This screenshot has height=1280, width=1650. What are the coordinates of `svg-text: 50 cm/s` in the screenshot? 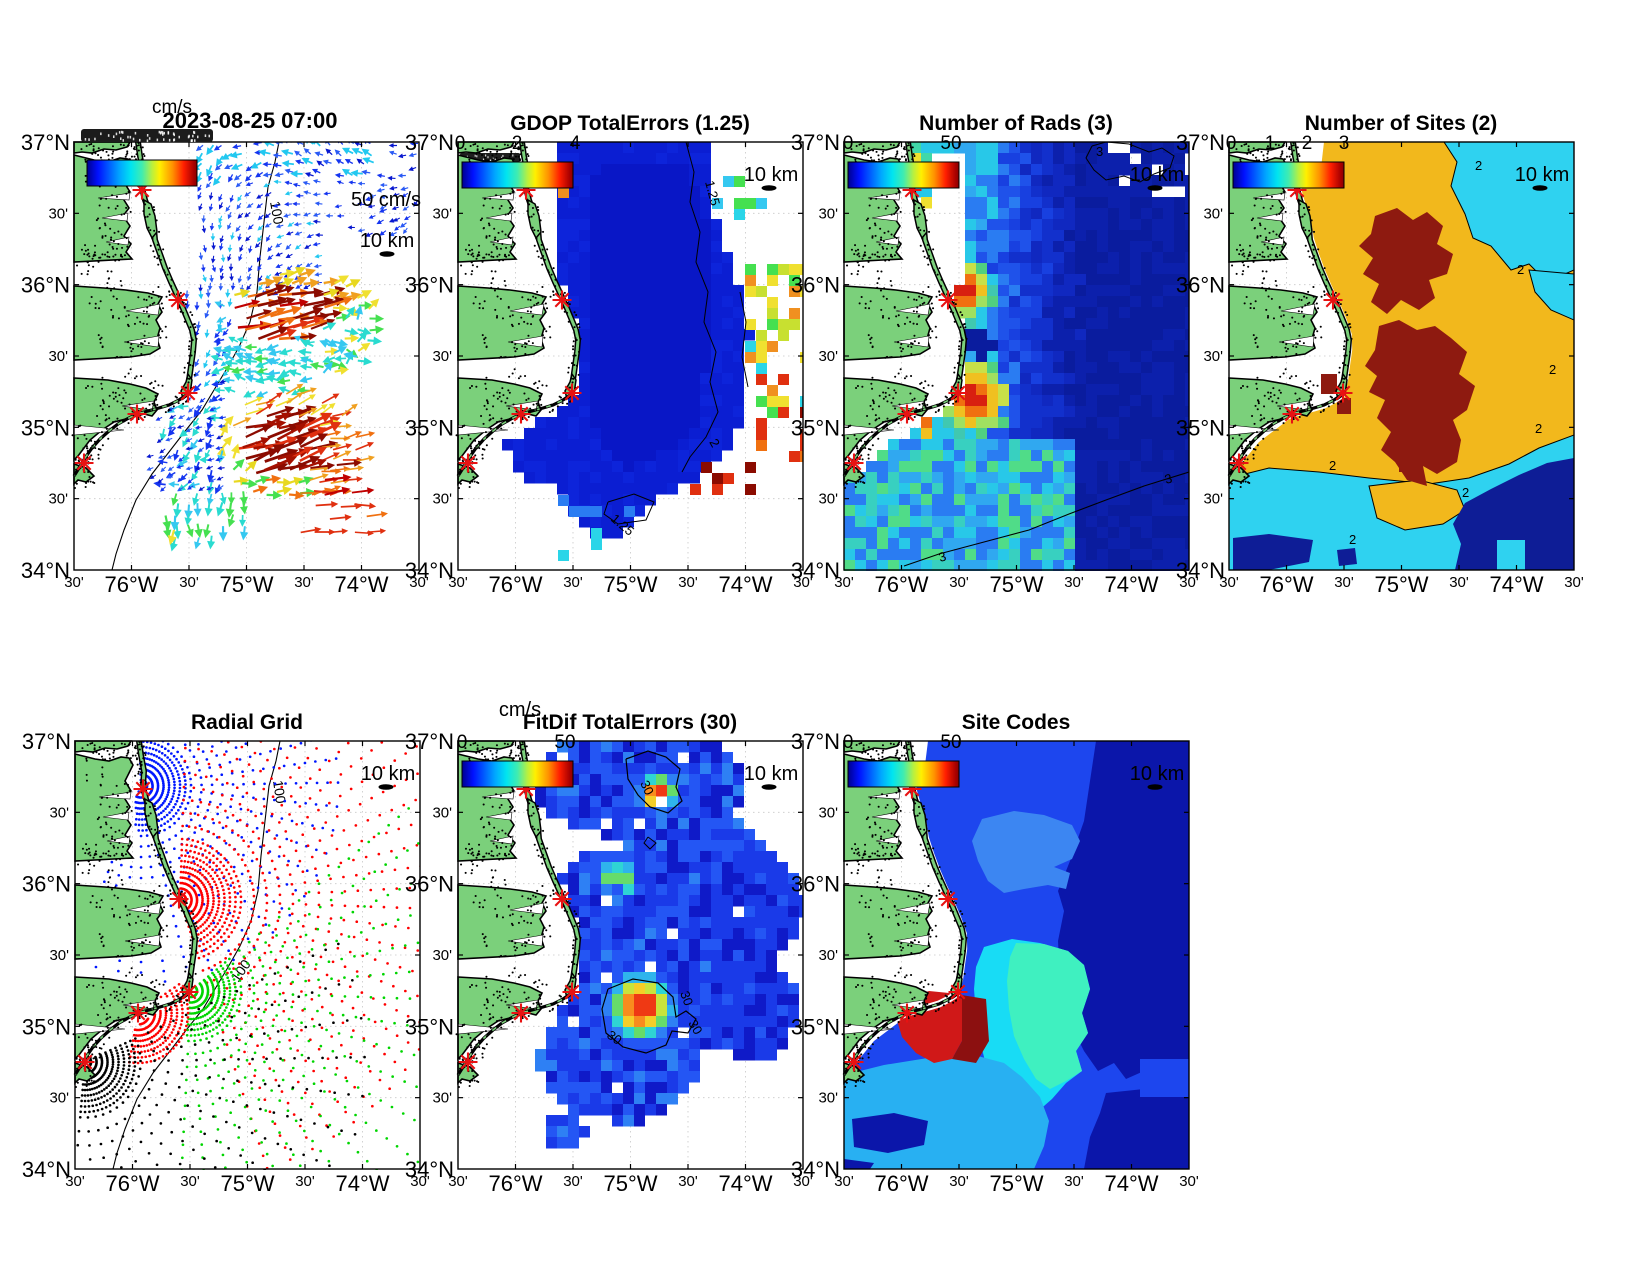 It's located at (386, 200).